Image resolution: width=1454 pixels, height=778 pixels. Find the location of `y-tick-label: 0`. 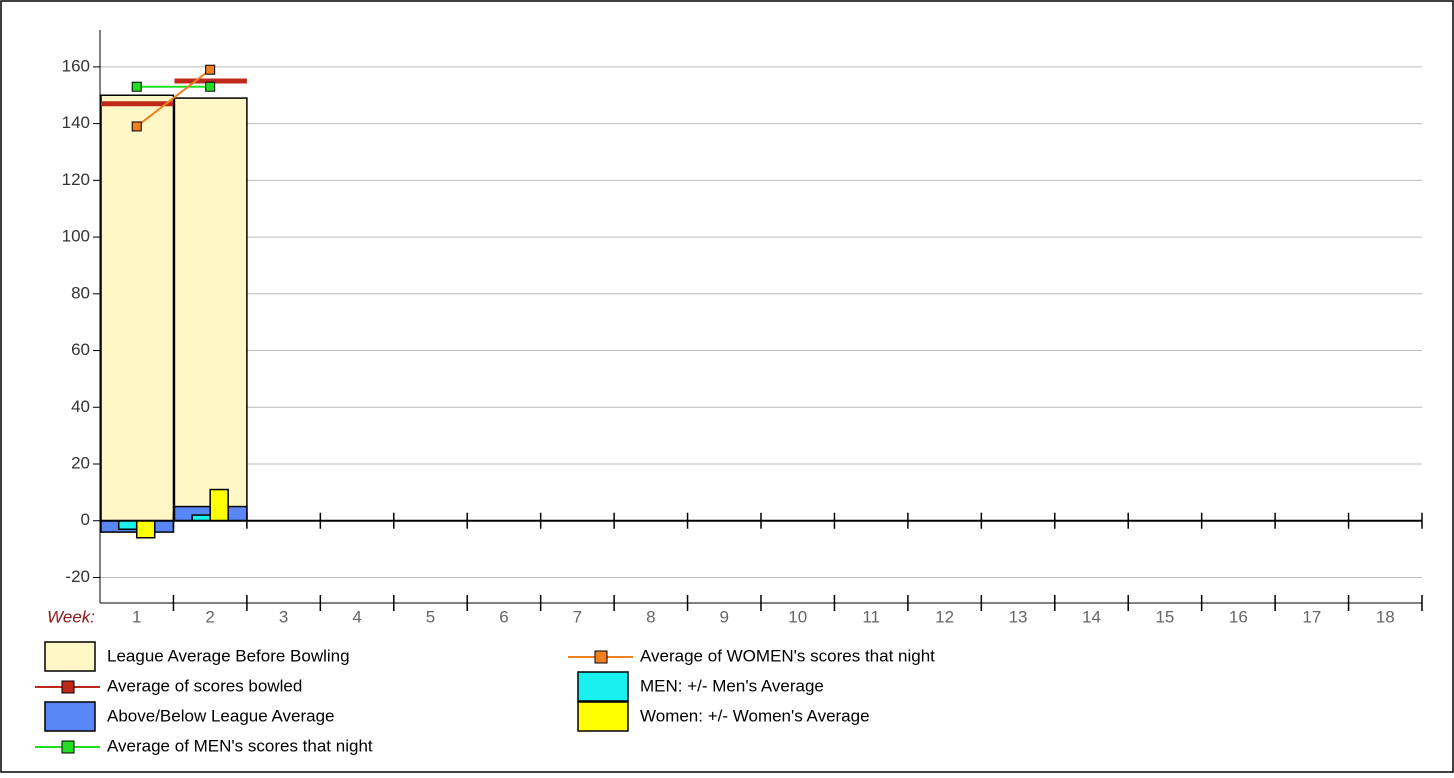

y-tick-label: 0 is located at coordinates (85, 519).